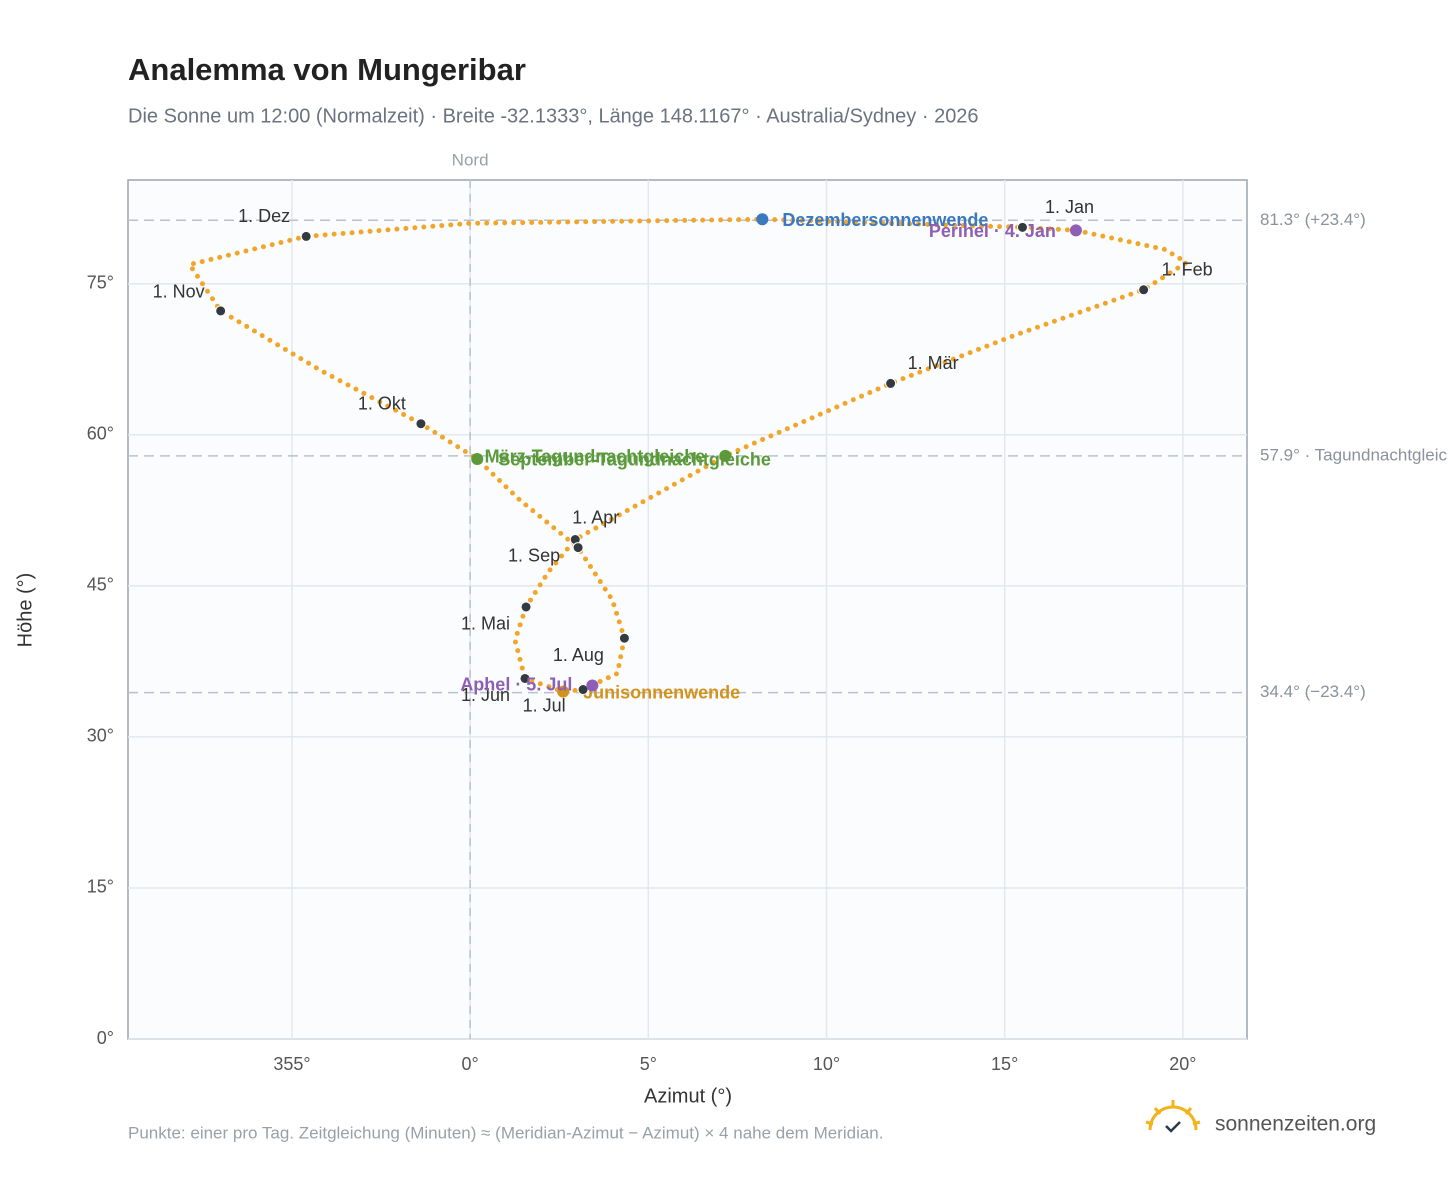  I want to click on brand-logo, so click(1173, 1116).